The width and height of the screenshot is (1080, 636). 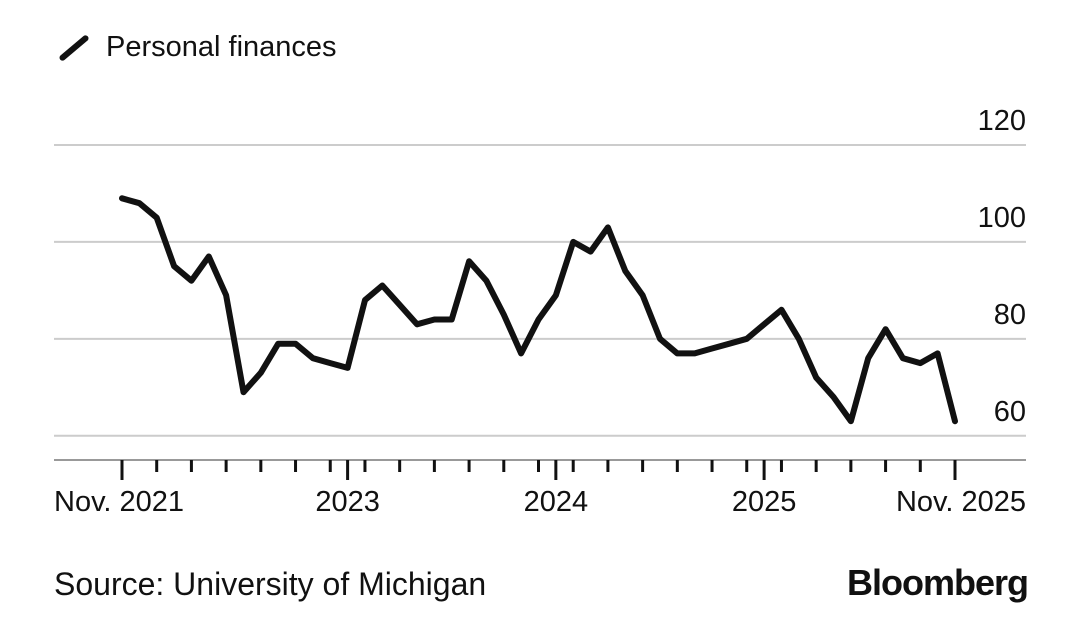 What do you see at coordinates (556, 502) in the screenshot?
I see `x-tick-label: 2024` at bounding box center [556, 502].